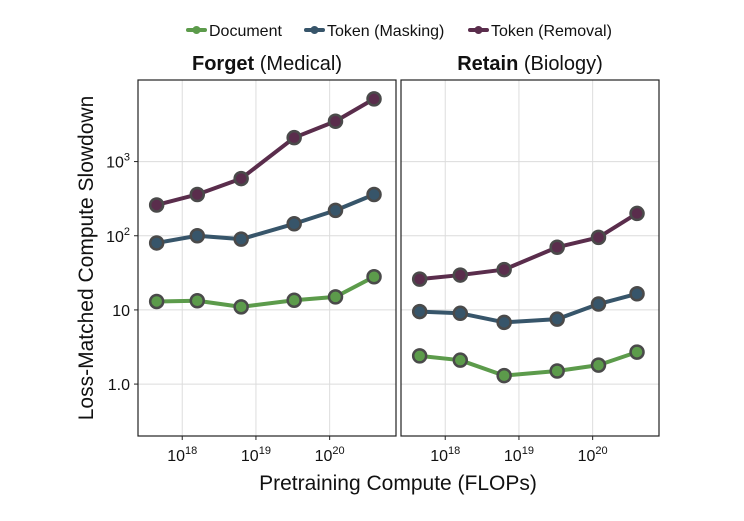 This screenshot has height=521, width=744. I want to click on legend-item-token-removal: Token (Removal), so click(540, 31).